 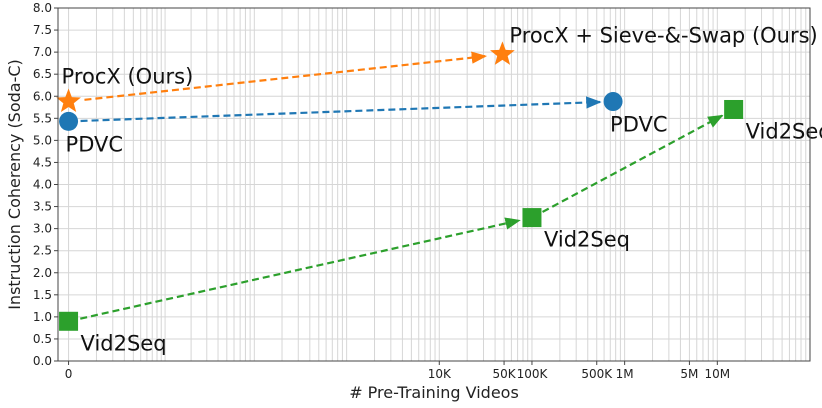 What do you see at coordinates (440, 374) in the screenshot?
I see `x-tick-label: 10K` at bounding box center [440, 374].